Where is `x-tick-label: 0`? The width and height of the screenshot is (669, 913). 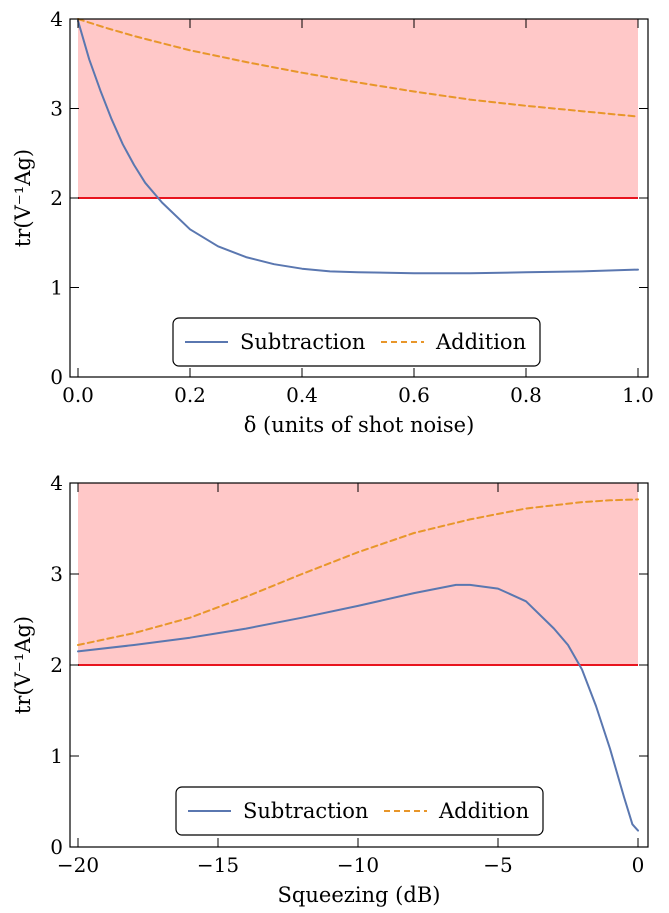
x-tick-label: 0 is located at coordinates (638, 865).